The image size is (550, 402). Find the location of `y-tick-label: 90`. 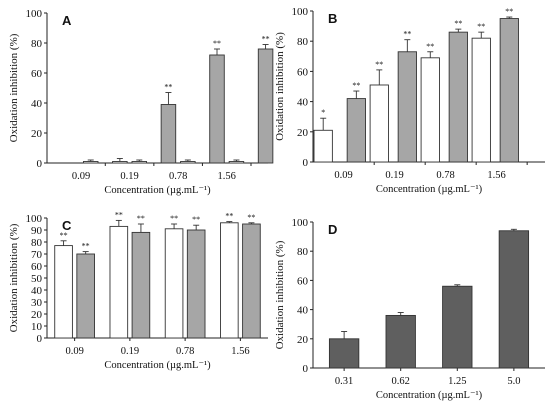

y-tick-label: 90 is located at coordinates (37, 231).